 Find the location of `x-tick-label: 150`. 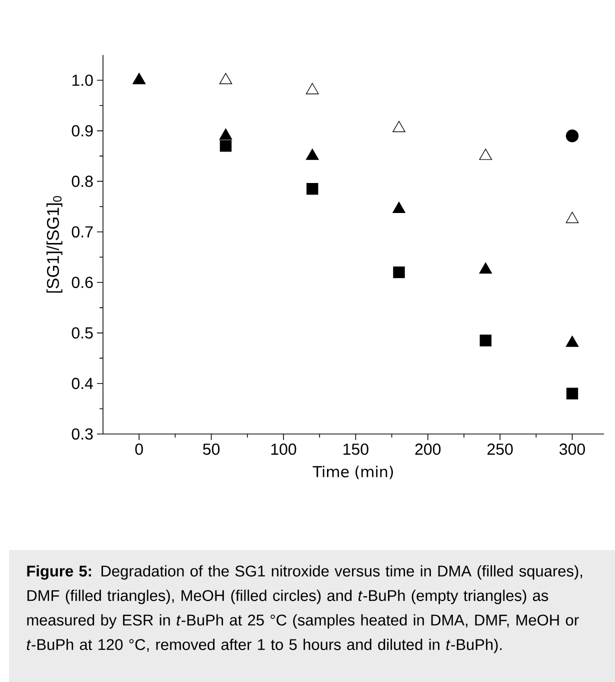

x-tick-label: 150 is located at coordinates (356, 449).